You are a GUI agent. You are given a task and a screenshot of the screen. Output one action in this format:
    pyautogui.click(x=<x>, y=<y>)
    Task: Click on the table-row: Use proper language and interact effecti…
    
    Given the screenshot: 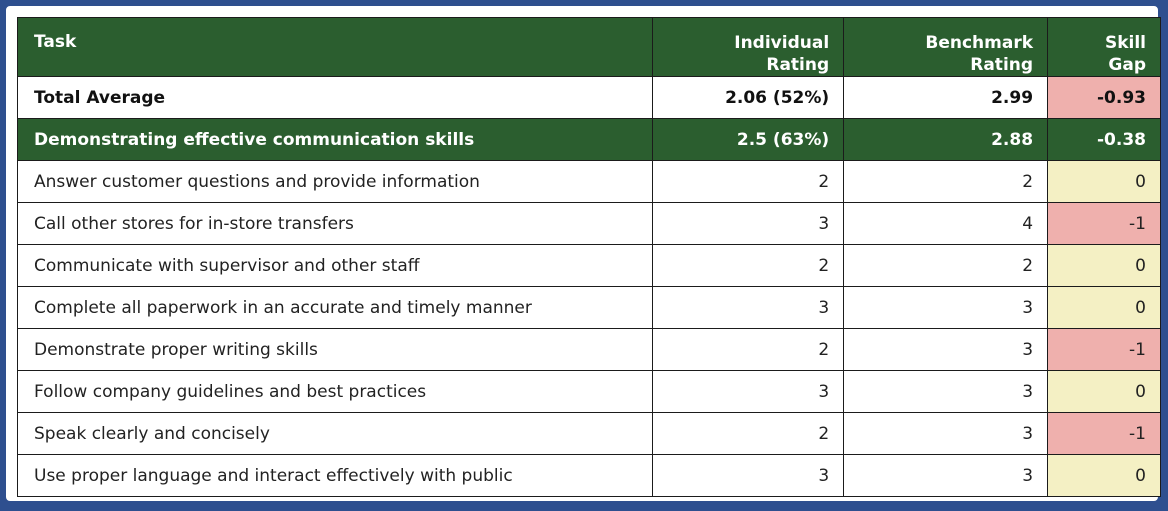 What is the action you would take?
    pyautogui.click(x=588, y=475)
    